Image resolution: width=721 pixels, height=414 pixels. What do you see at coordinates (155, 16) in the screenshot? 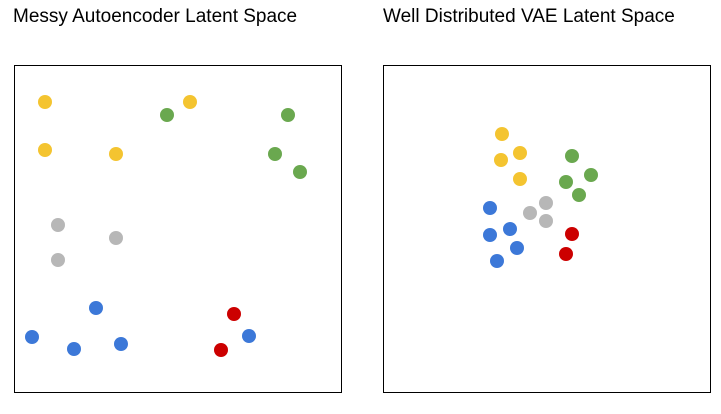
I see `panel-title-autoencoder: Messy Autoencoder Latent Space` at bounding box center [155, 16].